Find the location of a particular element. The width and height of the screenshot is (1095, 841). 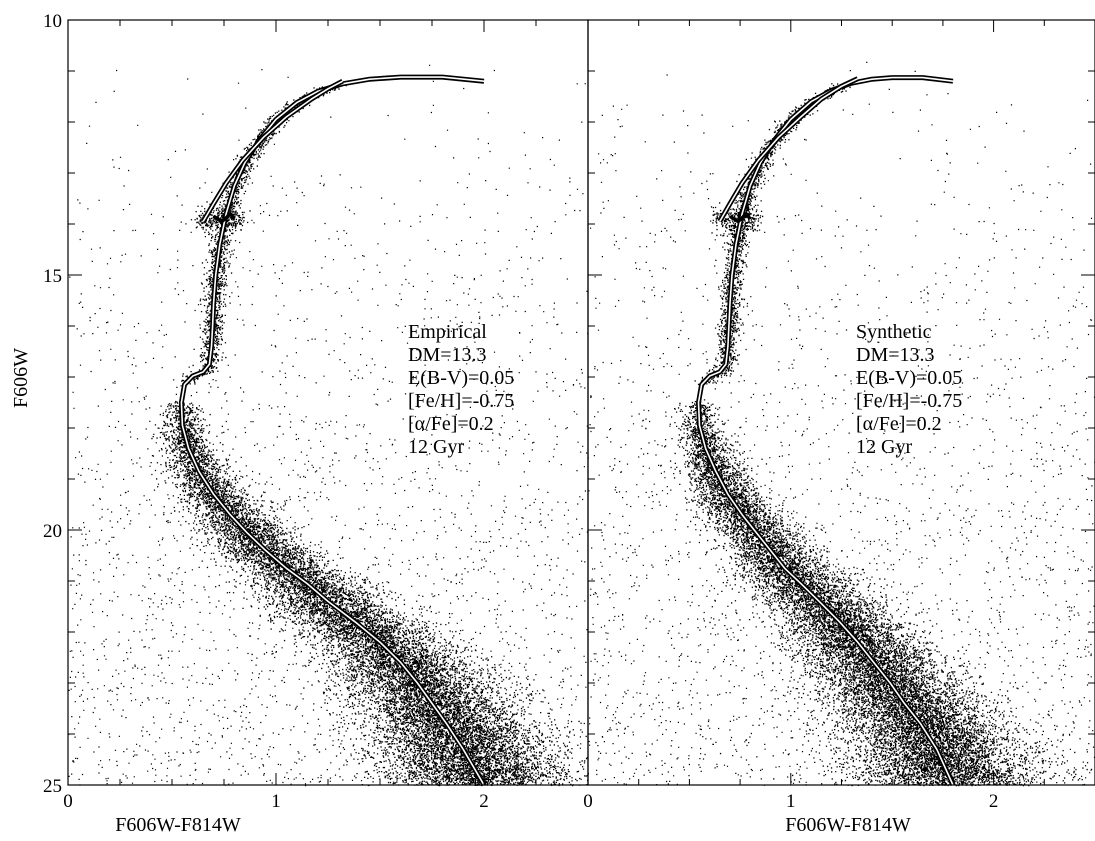

x-axis-title-left: F606W-F814W is located at coordinates (178, 825).